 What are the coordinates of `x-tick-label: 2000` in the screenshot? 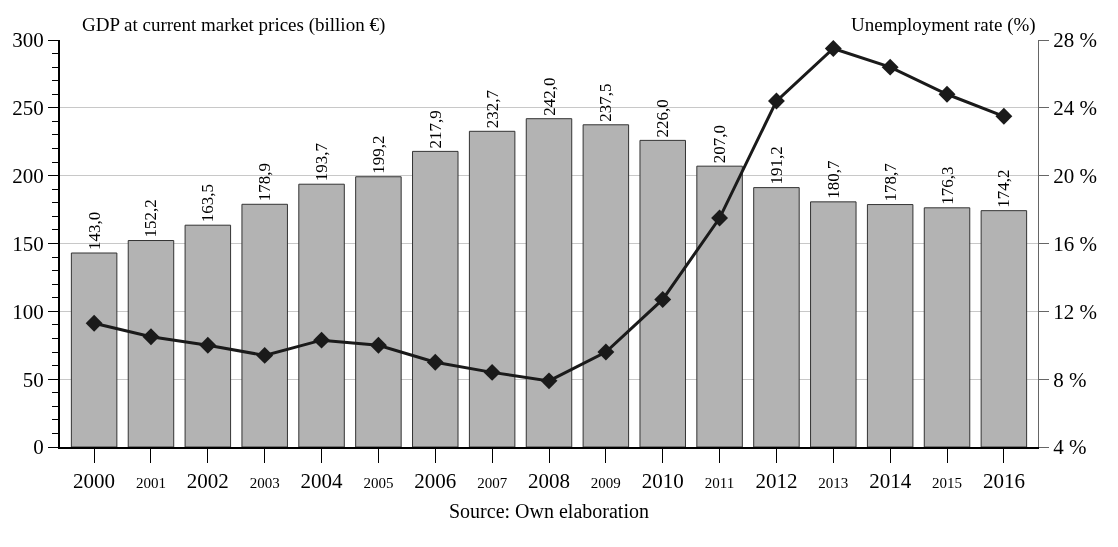 It's located at (94, 481).